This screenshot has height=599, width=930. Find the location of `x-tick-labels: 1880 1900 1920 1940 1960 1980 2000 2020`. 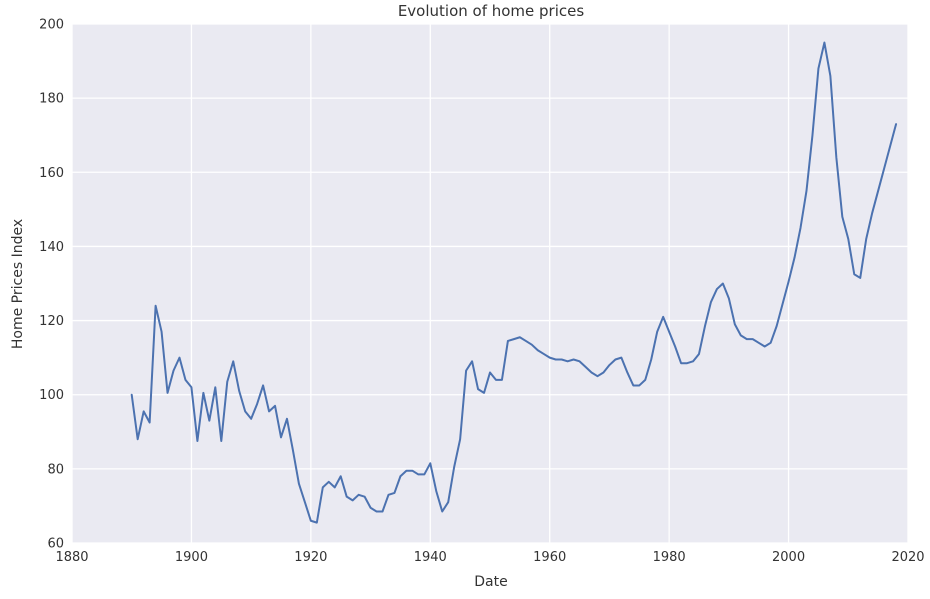

x-tick-labels: 1880 1900 1920 1940 1960 1980 2000 2020 is located at coordinates (489, 557).